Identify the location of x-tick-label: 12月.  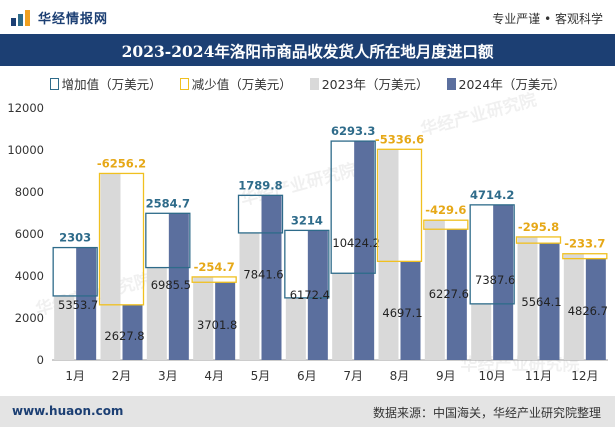
(584, 376).